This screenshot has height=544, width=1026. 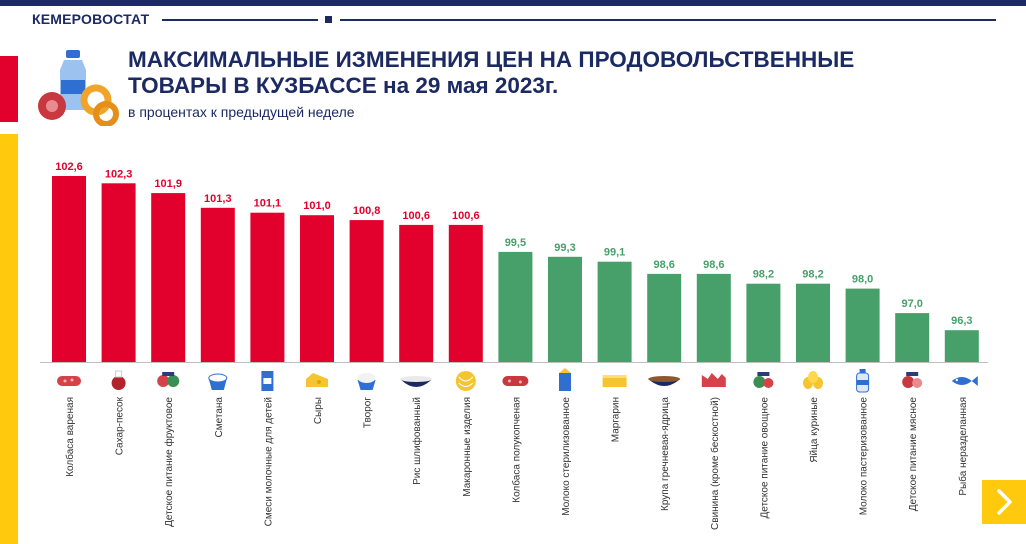 What do you see at coordinates (120, 425) in the screenshot?
I see `category-label: Сахар-песок` at bounding box center [120, 425].